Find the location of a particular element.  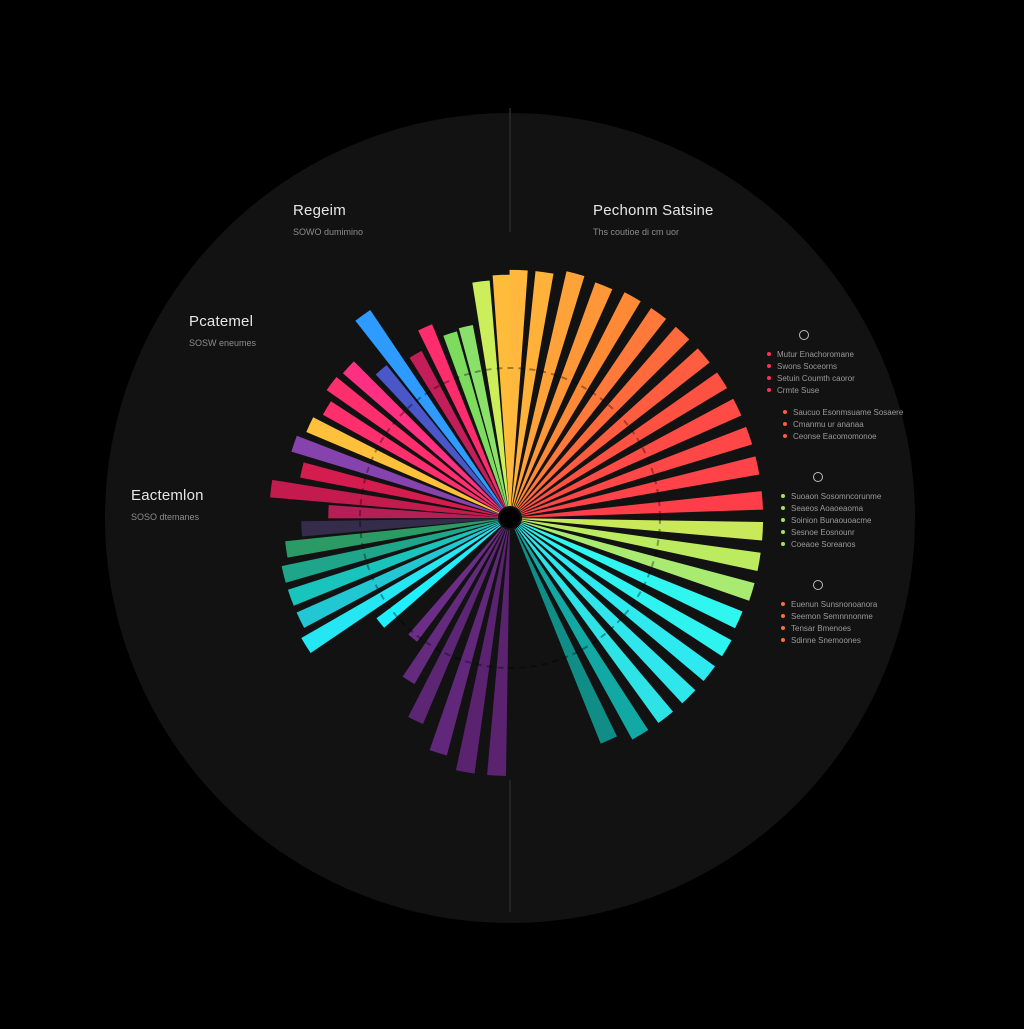

legend-item-label: Seemon Semnnnonme is located at coordinates (832, 616).